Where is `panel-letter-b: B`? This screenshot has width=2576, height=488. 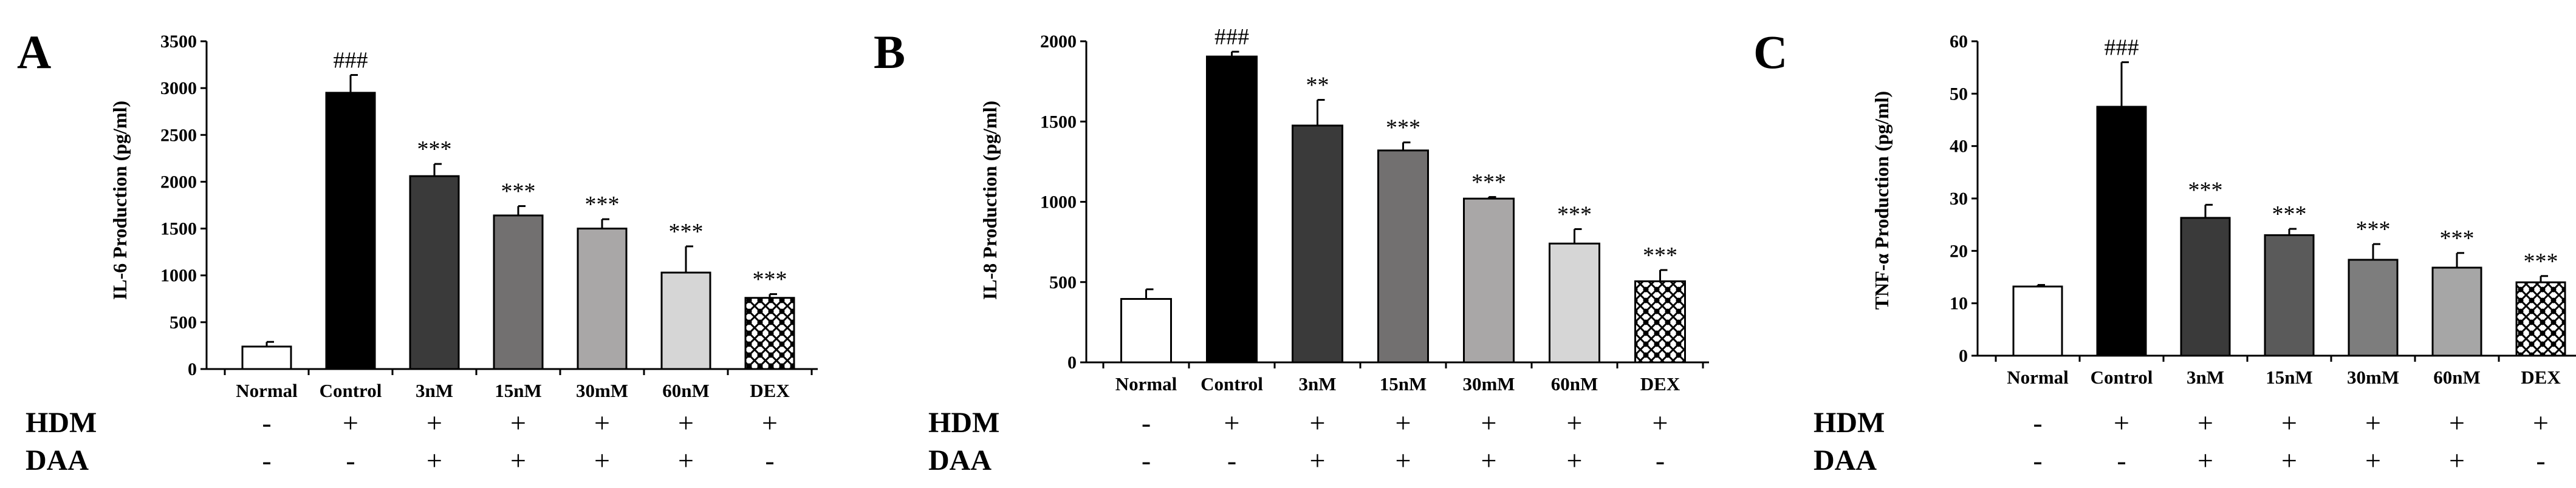
panel-letter-b: B is located at coordinates (889, 51).